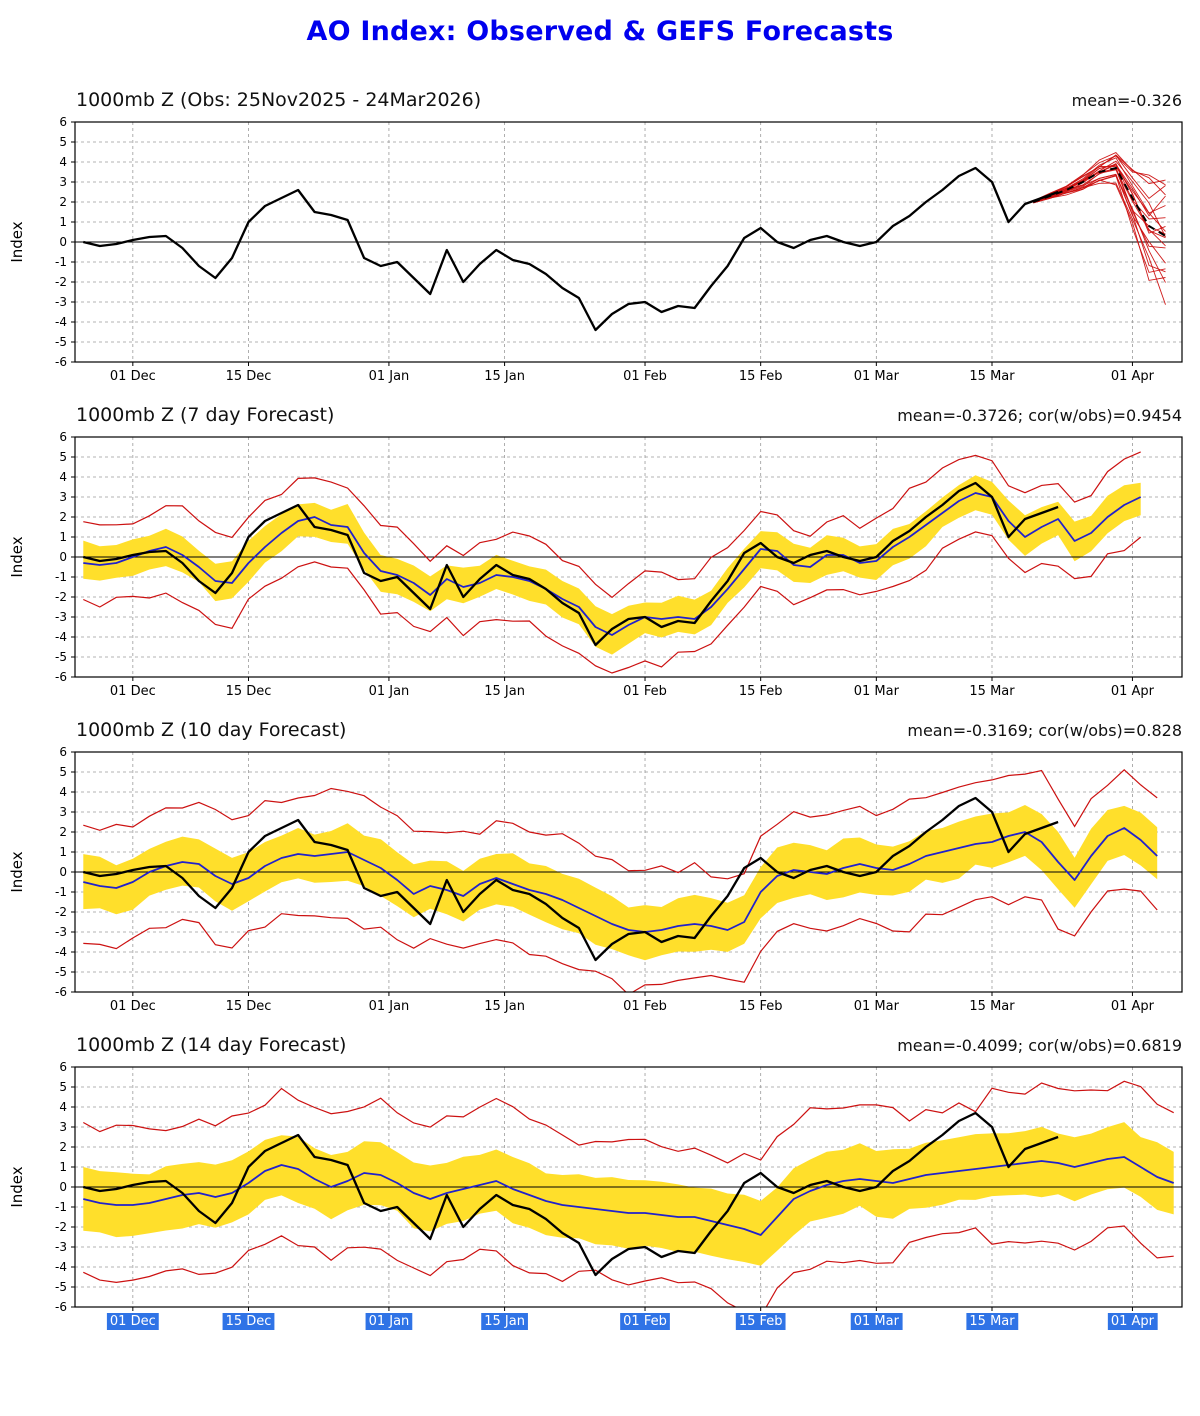 The image size is (1200, 1416). I want to click on panel-observed-stats: mean=-0.326, so click(1126, 100).